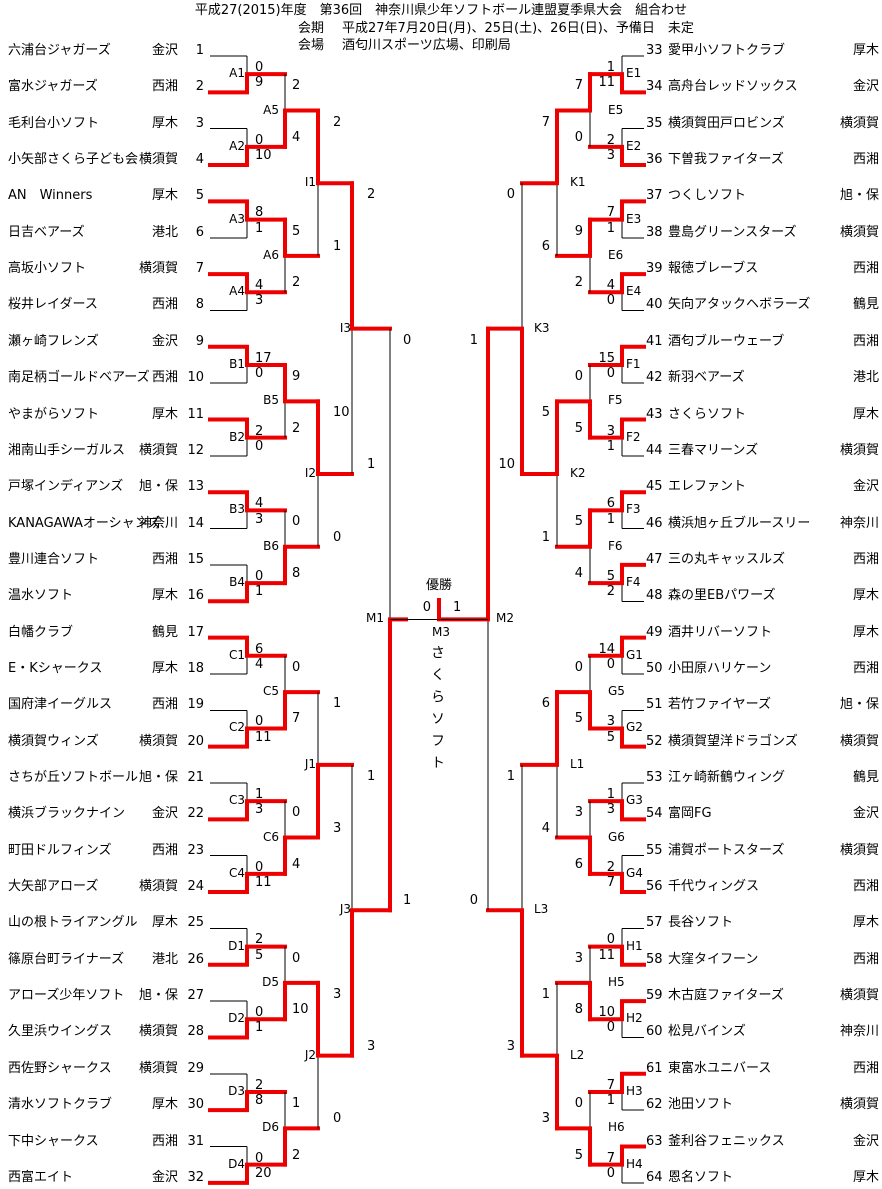  I want to click on team-name: やまがらソフト, so click(54, 414).